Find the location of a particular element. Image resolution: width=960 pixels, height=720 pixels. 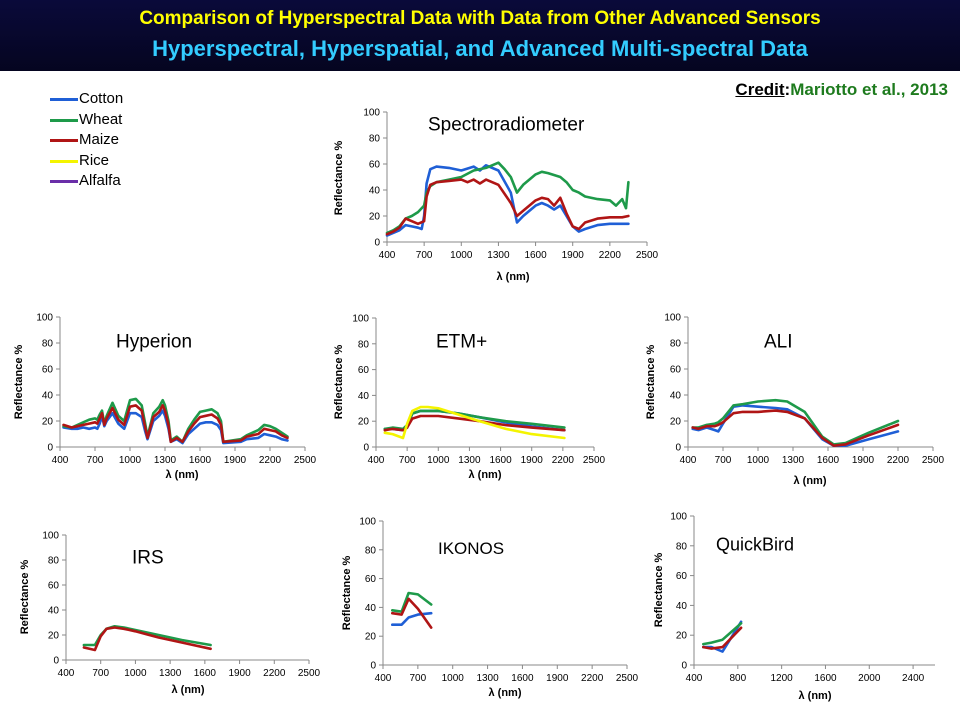

series-line-rice is located at coordinates (474, 422).